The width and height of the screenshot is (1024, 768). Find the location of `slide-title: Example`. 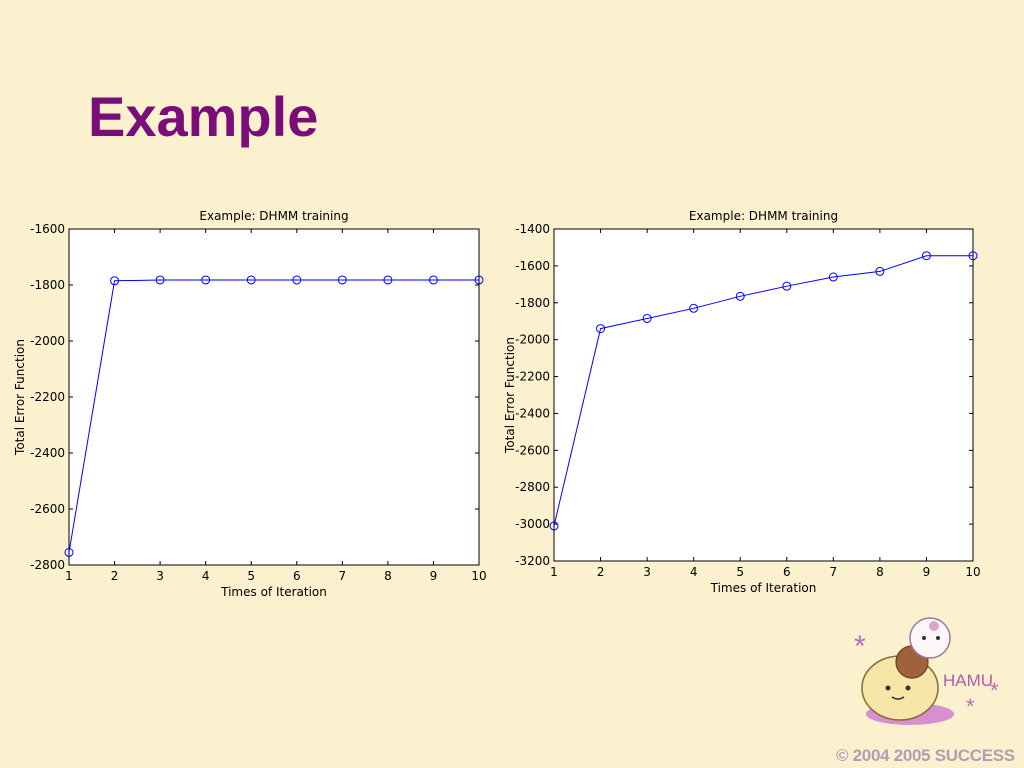

slide-title: Example is located at coordinates (203, 116).